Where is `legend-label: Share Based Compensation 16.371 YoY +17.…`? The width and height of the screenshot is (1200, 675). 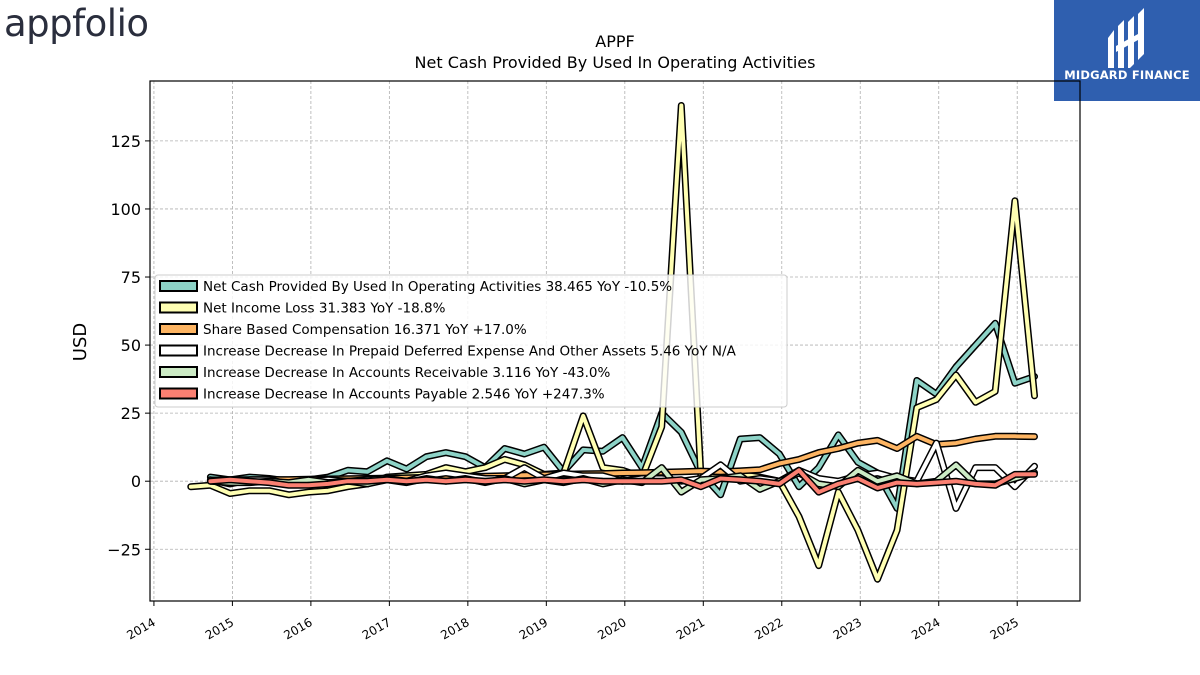
legend-label: Share Based Compensation 16.371 YoY +17.… is located at coordinates (365, 330).